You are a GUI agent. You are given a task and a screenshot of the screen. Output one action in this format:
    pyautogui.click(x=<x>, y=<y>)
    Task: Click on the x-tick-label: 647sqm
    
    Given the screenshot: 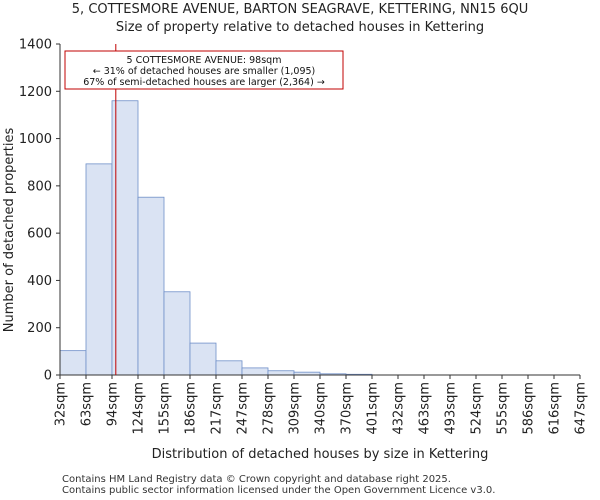 What is the action you would take?
    pyautogui.click(x=581, y=408)
    